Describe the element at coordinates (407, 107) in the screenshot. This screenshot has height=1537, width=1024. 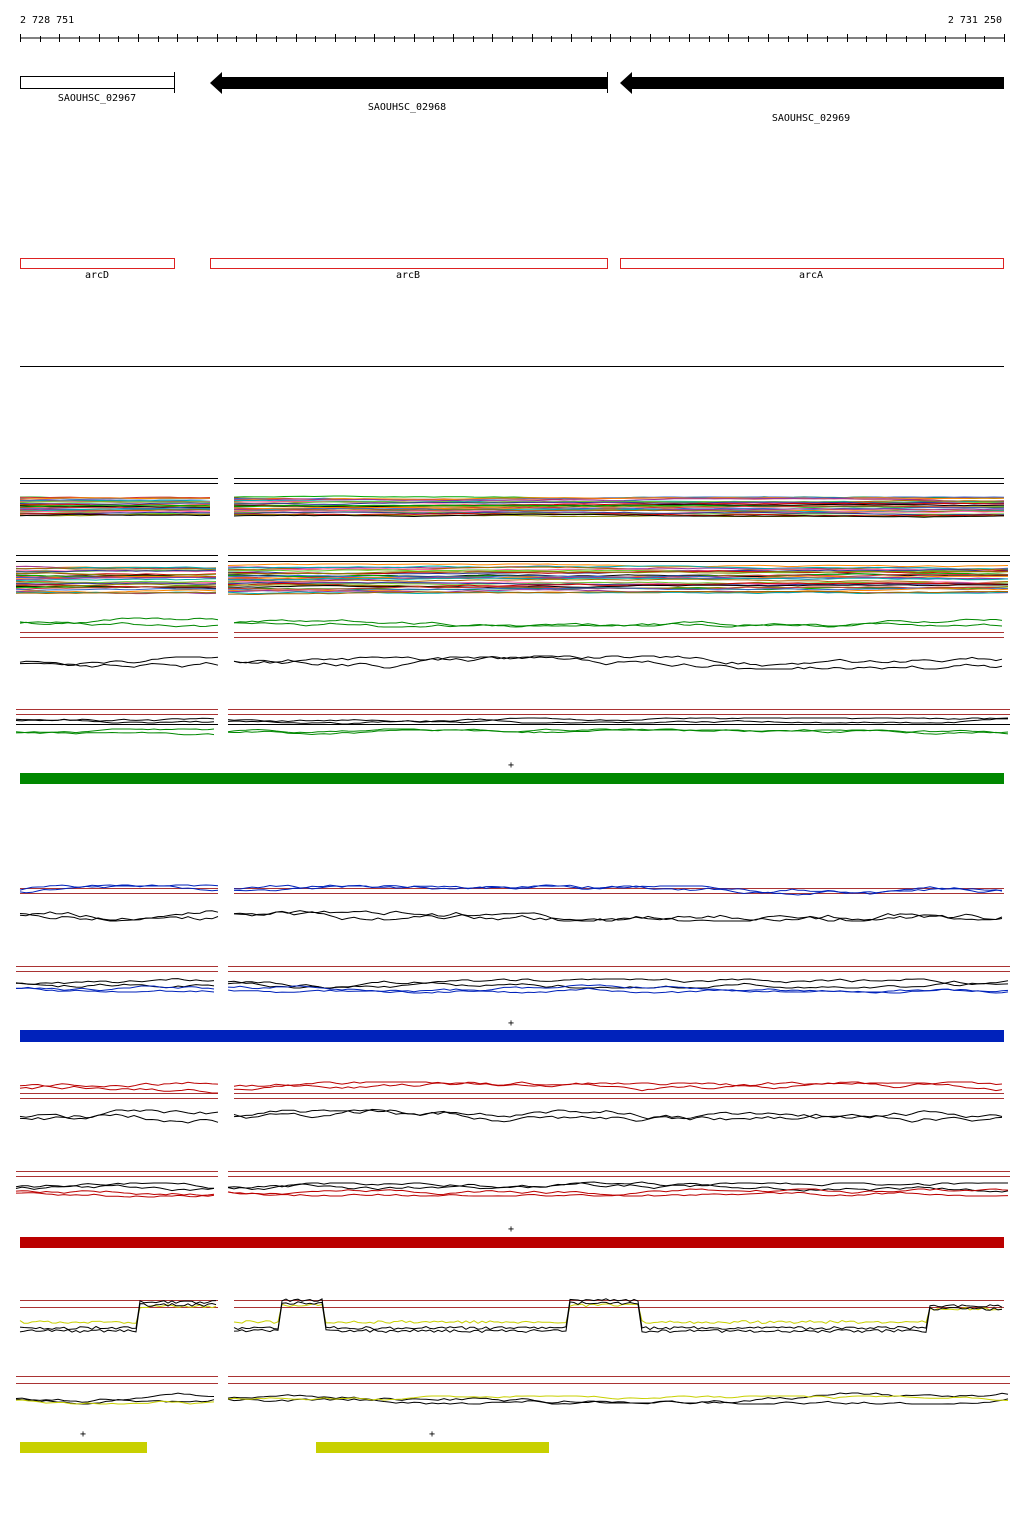
I see `gene-label-saouhsc-02968: SAOUHSC_02968` at that location.